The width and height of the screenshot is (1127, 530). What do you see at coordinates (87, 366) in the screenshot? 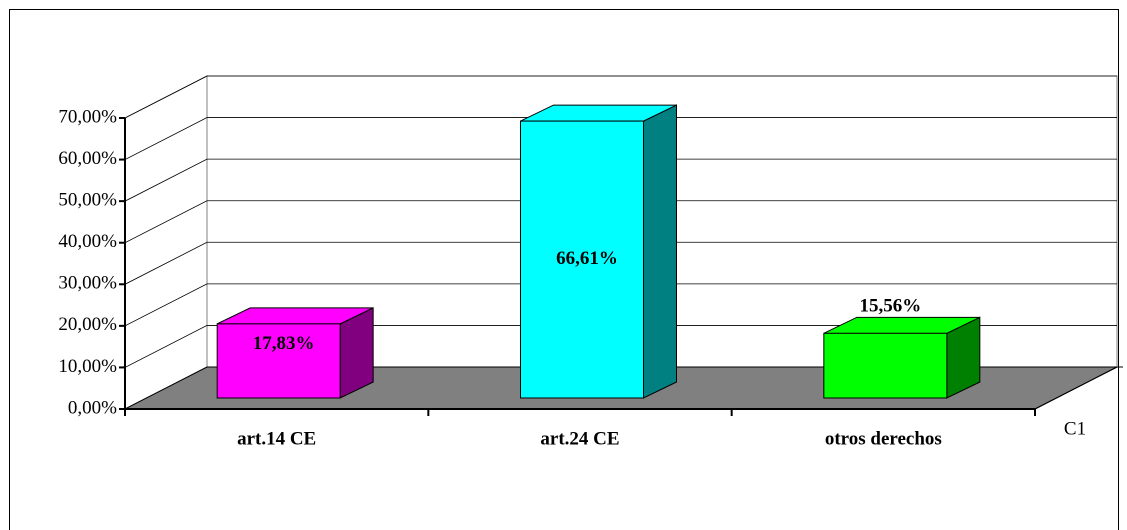
I see `y-tick-label: 10,00%` at bounding box center [87, 366].